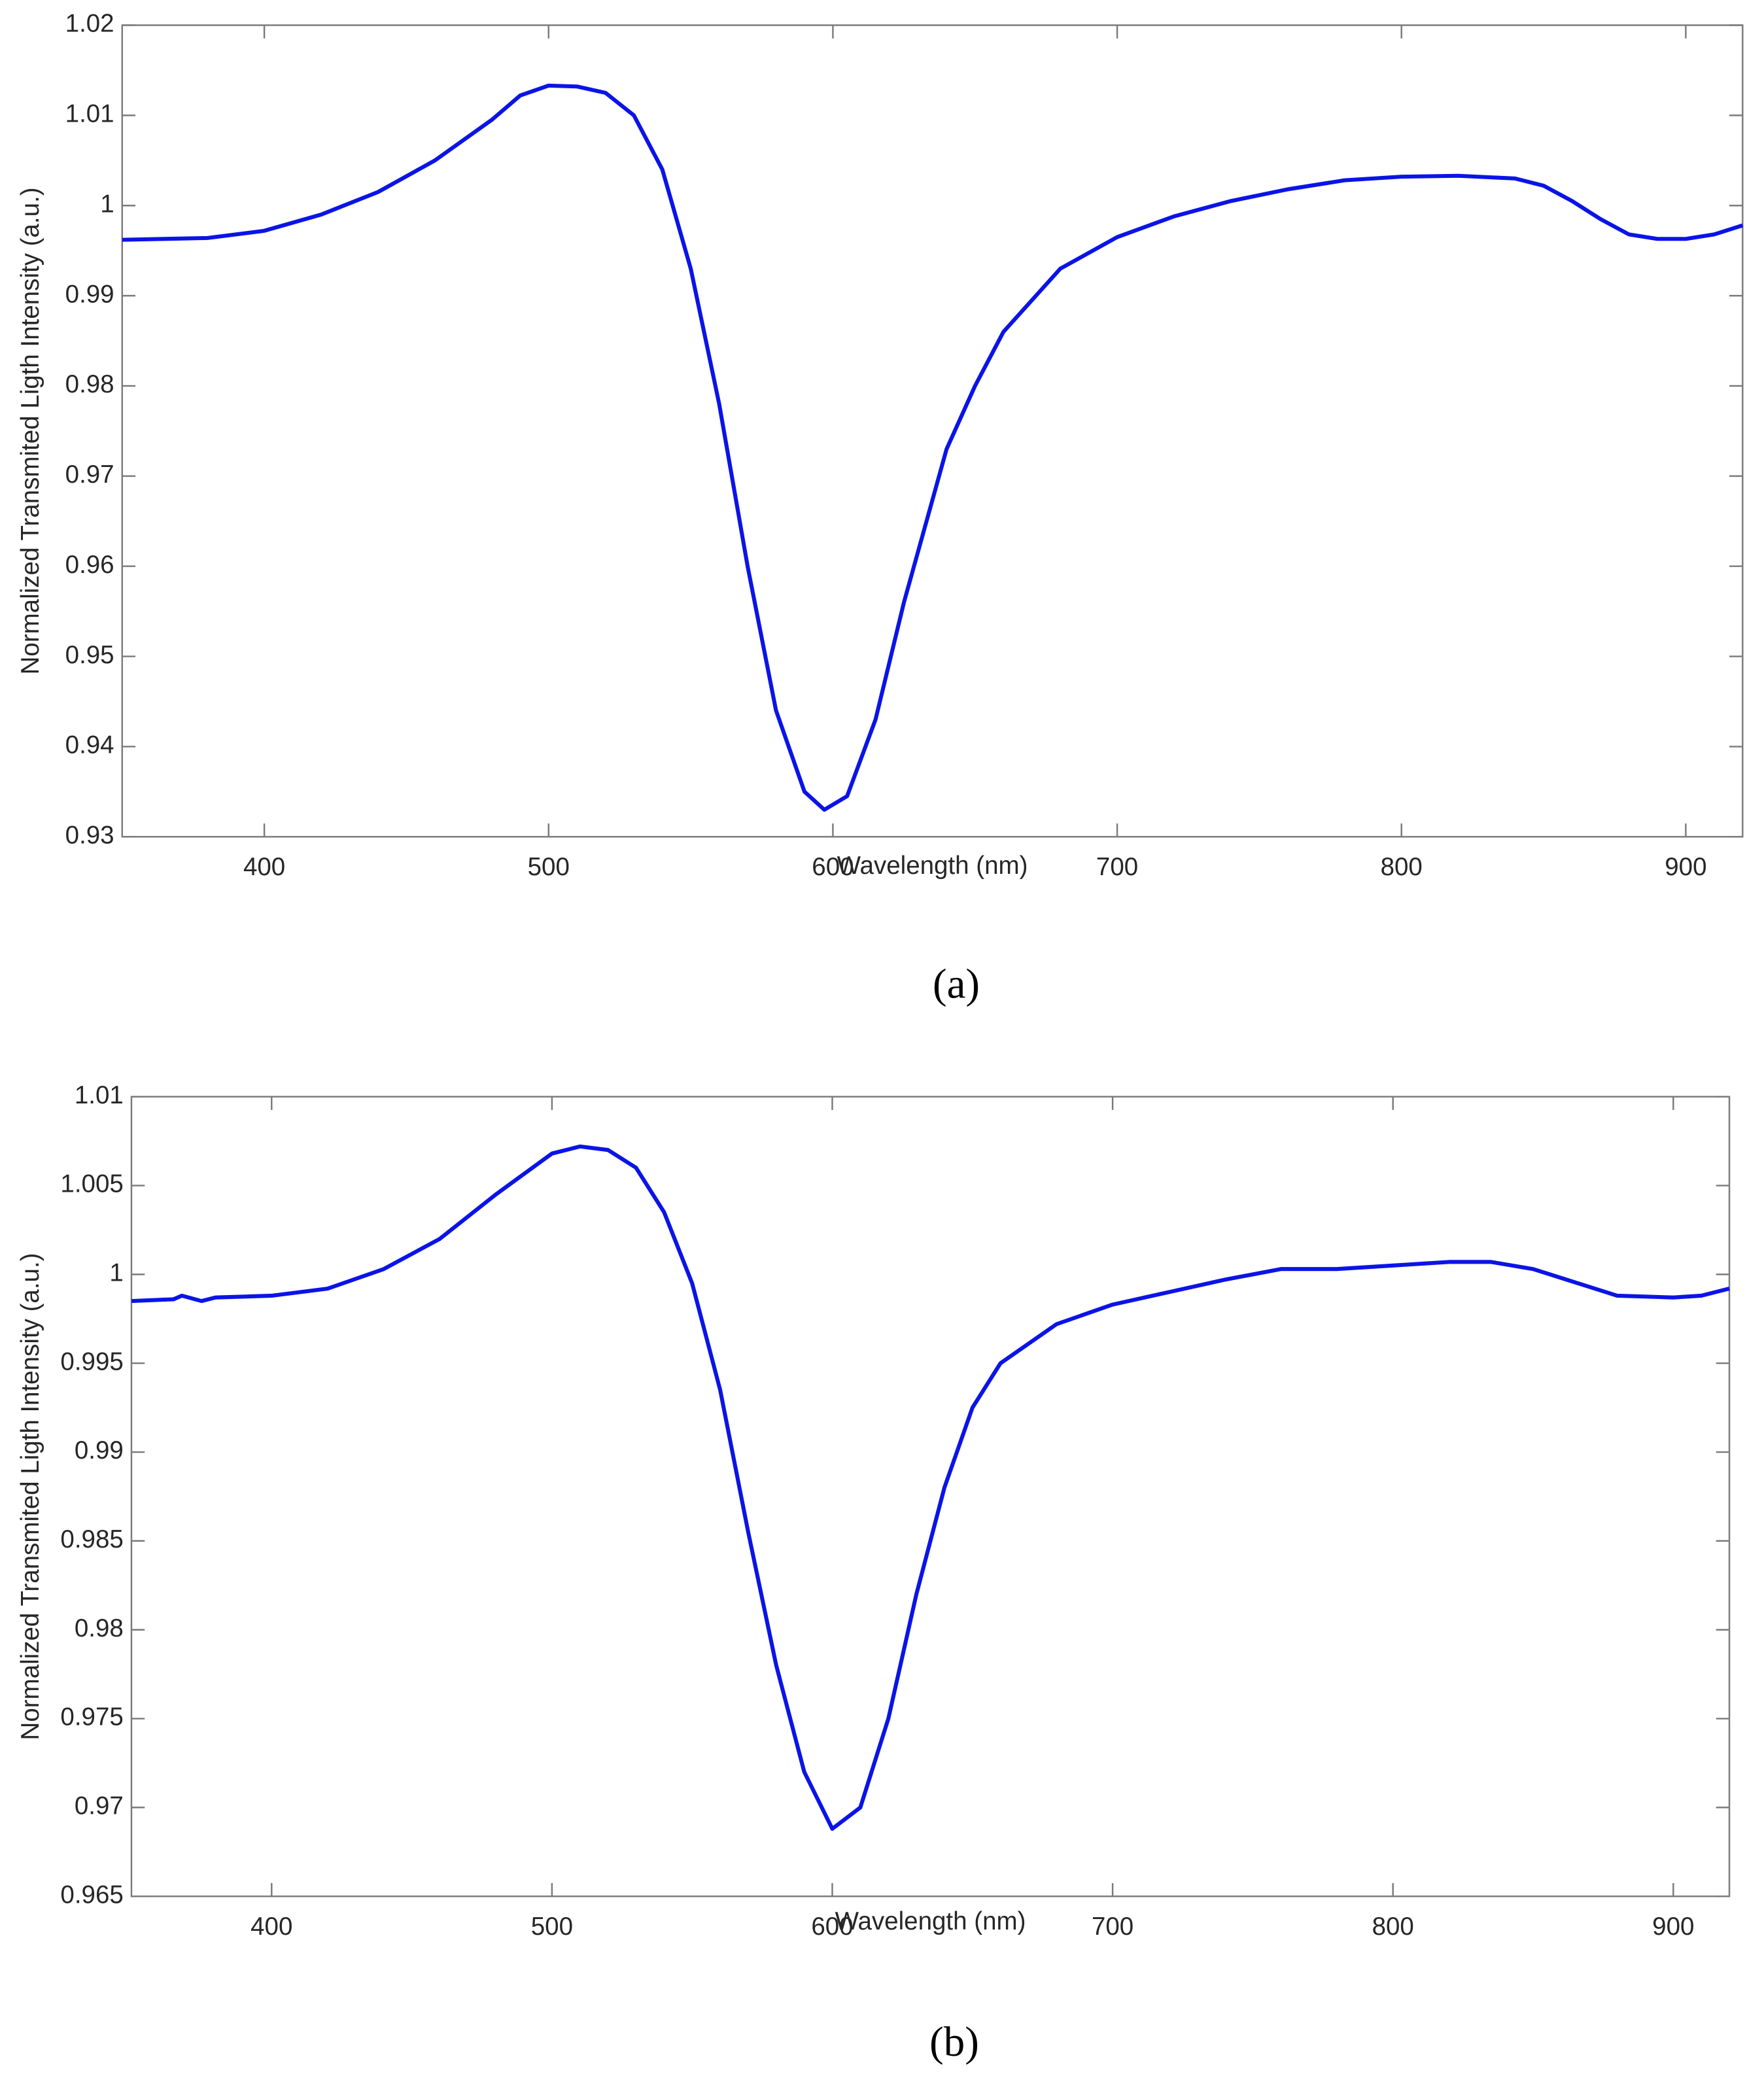  I want to click on y-tick-label: 0.94, so click(90, 745).